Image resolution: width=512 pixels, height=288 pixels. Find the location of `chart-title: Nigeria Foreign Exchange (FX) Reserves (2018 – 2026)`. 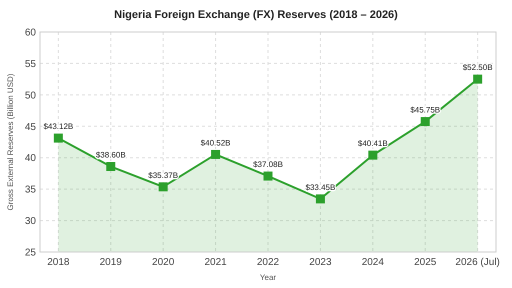

chart-title: Nigeria Foreign Exchange (FX) Reserves (2018 – 2026) is located at coordinates (256, 15).